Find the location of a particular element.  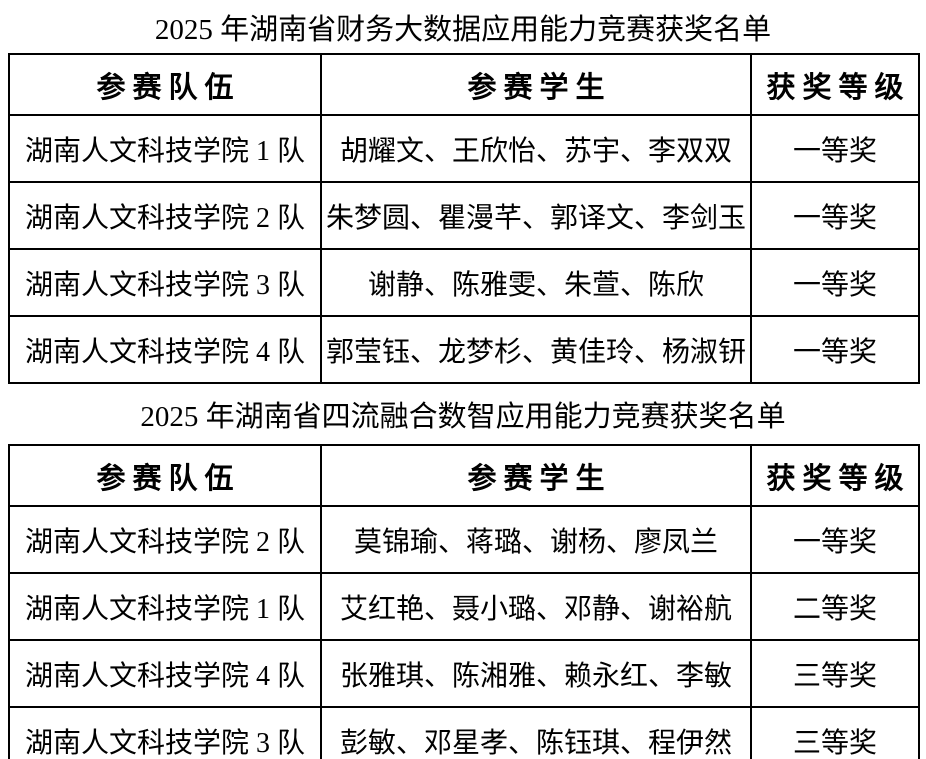

students-cell: 艾红艳、聂小璐、邓静、谢裕航 is located at coordinates (536, 606).